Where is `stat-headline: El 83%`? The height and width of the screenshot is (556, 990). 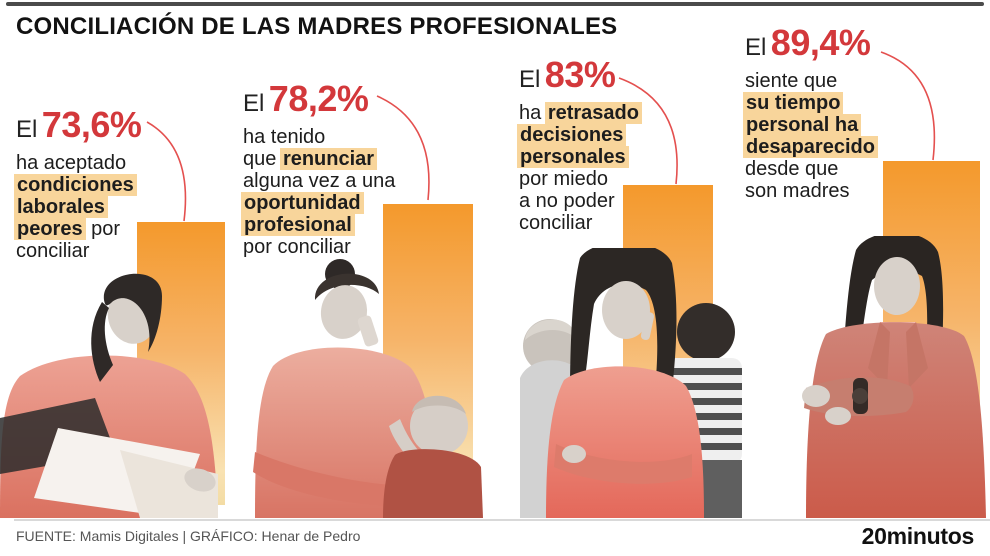 stat-headline: El 83% is located at coordinates (629, 79).